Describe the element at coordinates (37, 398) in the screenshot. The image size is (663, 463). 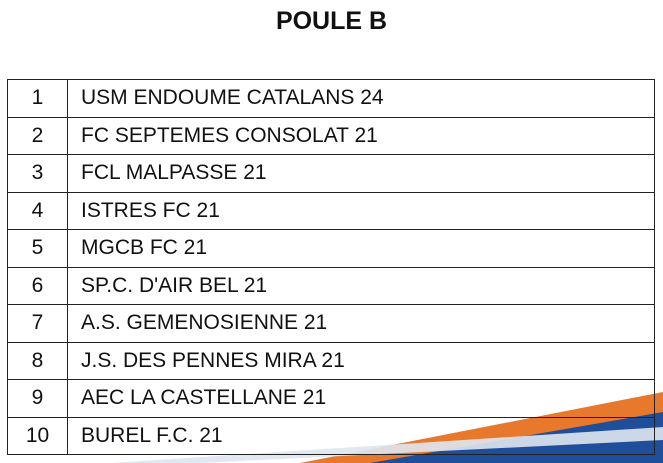
I see `rank-cell: 9` at that location.